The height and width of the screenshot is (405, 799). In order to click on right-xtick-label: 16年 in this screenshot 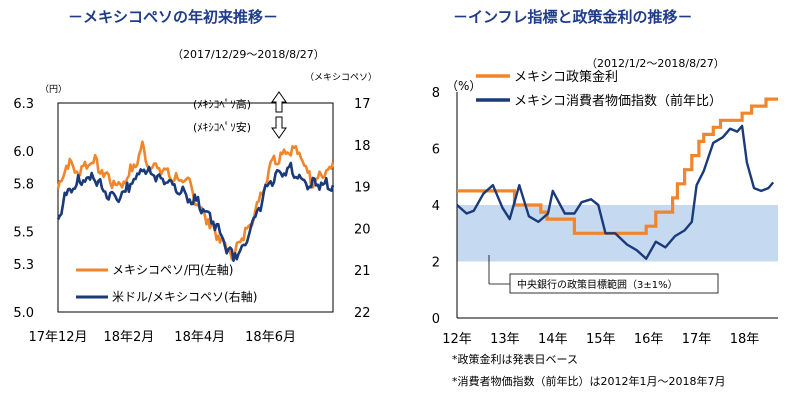, I will do `click(649, 339)`.